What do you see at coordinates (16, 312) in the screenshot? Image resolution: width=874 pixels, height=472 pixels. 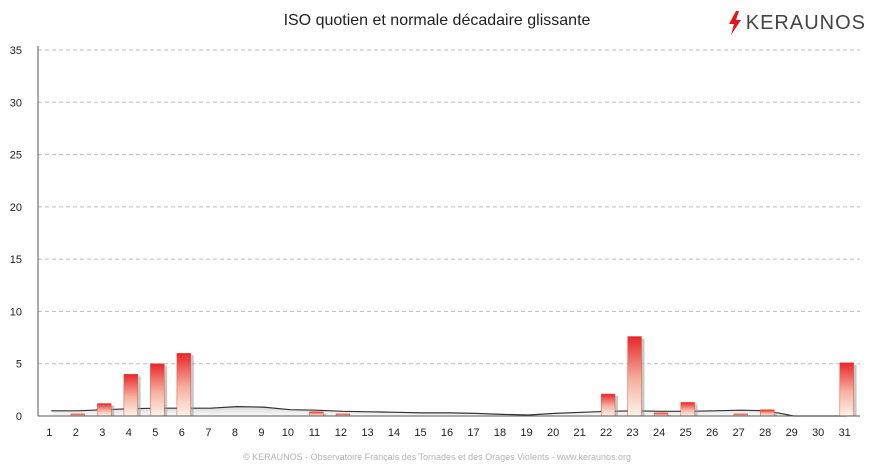 I see `y-tick-label: 10` at bounding box center [16, 312].